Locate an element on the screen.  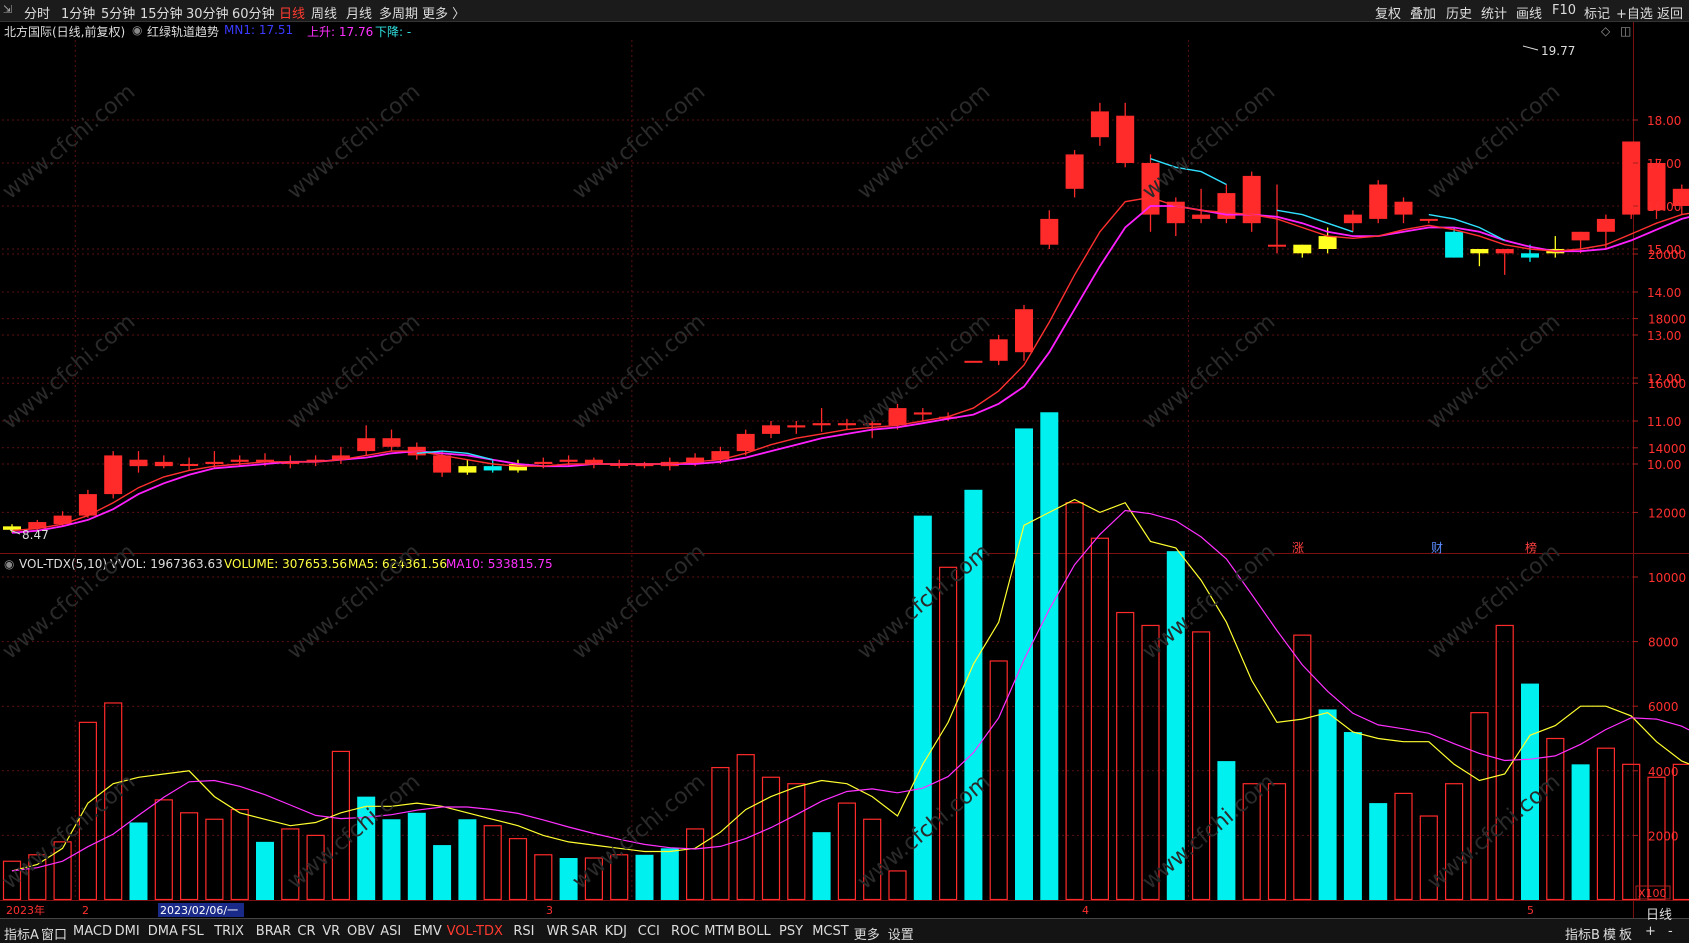
add-watchlist-button: +自选 is located at coordinates (1634, 14).